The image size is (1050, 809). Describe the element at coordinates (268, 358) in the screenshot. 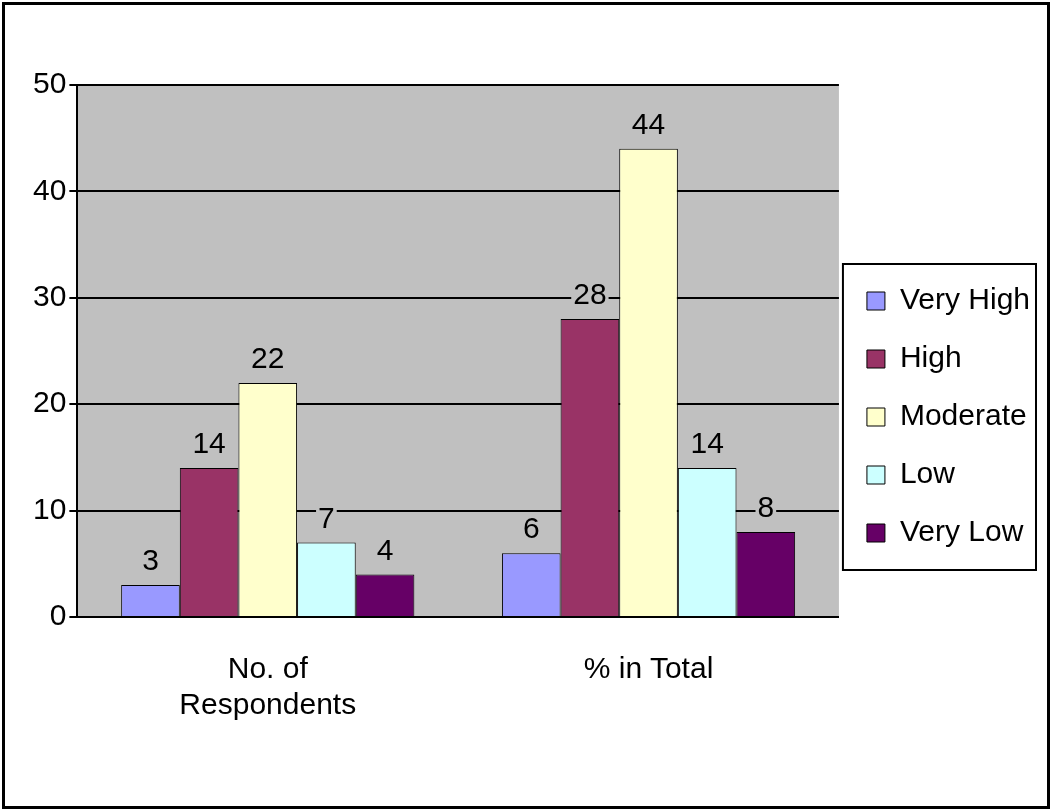

I see `data-label: 22` at that location.